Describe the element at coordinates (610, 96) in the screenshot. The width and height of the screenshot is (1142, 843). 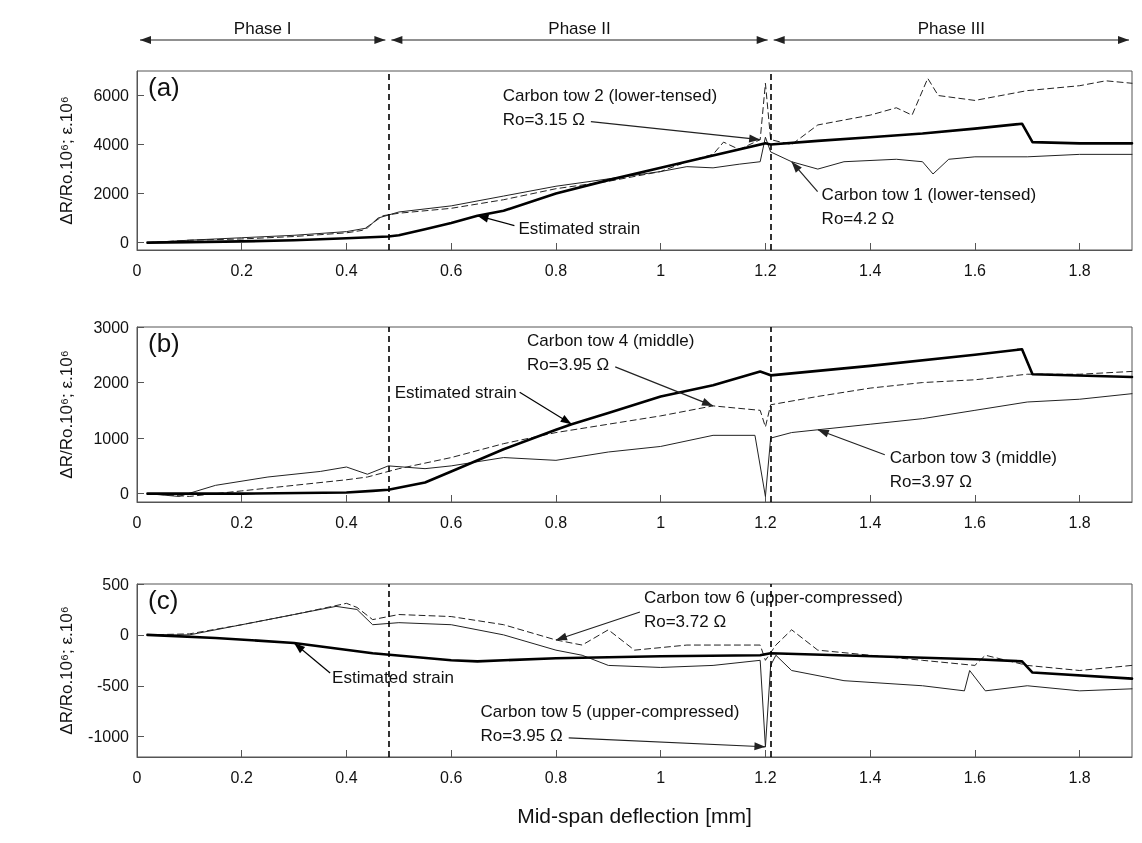
I see `text: Carbon tow 2 (lower-tensed)` at that location.